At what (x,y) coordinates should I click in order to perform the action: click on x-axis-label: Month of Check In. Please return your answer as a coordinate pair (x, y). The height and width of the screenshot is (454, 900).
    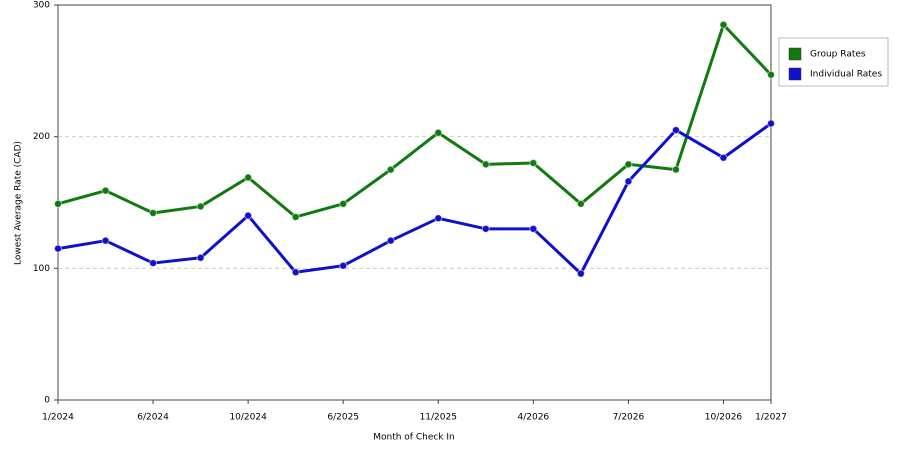
    Looking at the image, I should click on (414, 438).